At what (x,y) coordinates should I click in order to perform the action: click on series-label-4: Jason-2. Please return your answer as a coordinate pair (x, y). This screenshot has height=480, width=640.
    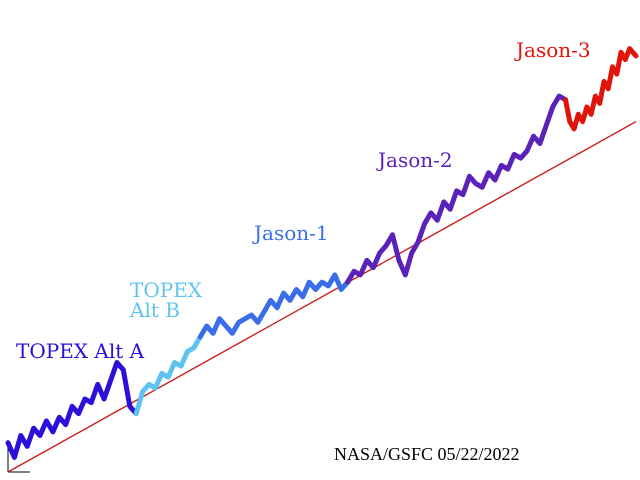
    Looking at the image, I should click on (414, 160).